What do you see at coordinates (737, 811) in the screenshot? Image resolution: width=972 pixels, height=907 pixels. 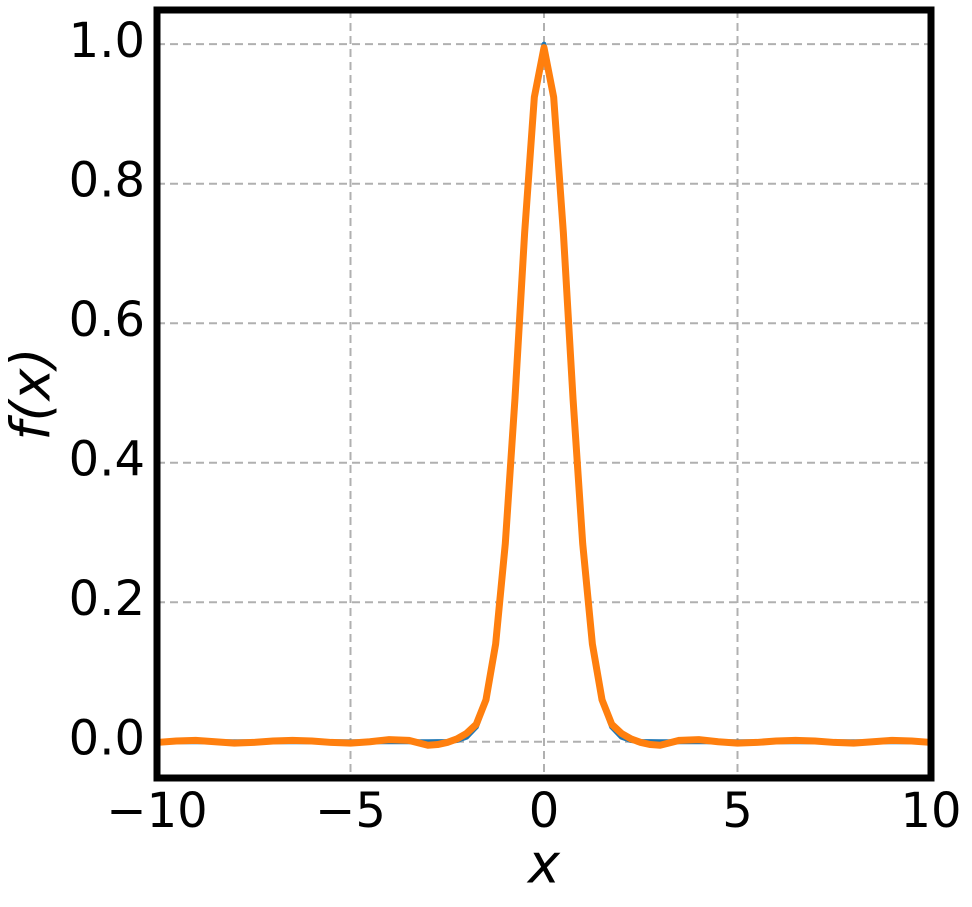 I see `x-tick-label: 5` at bounding box center [737, 811].